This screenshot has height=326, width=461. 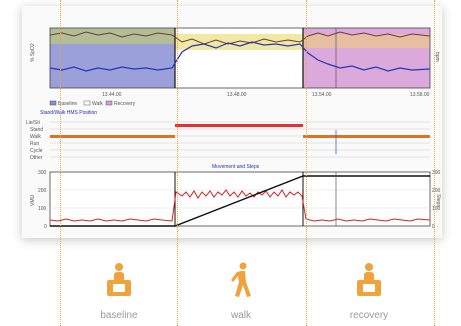 I want to click on left-tick-1: 300, so click(x=42, y=173).